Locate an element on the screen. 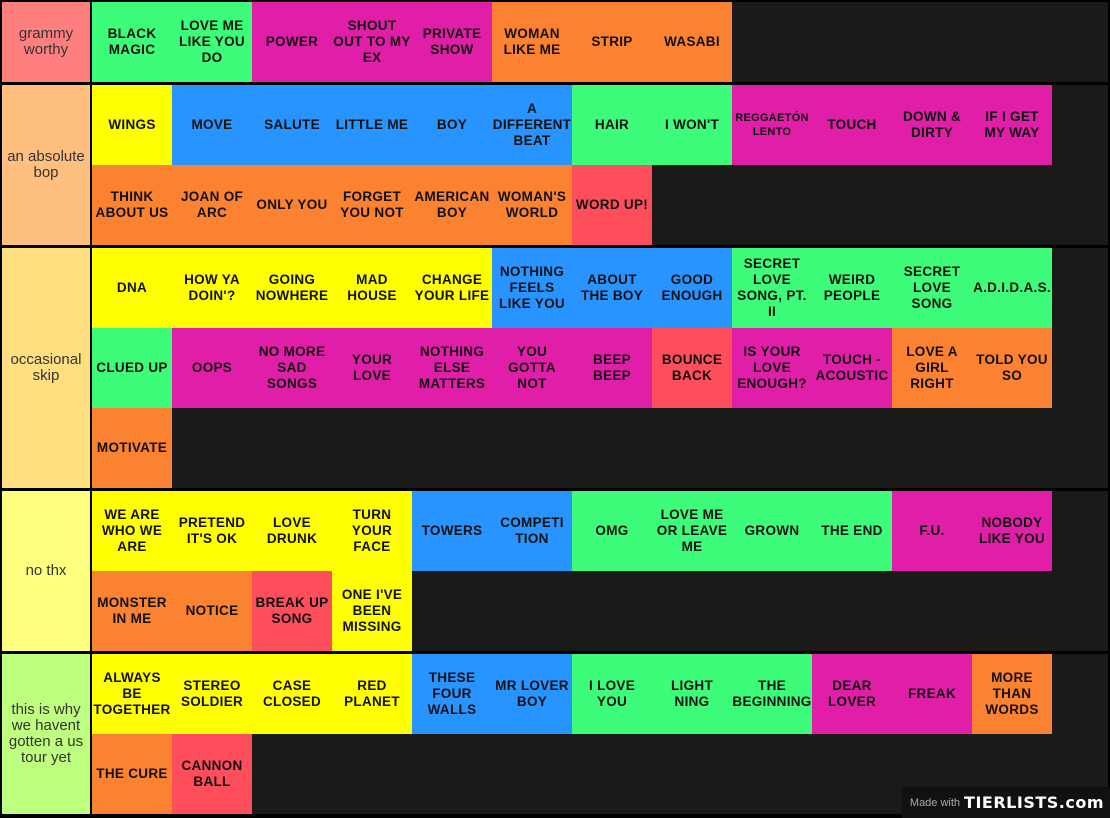 The width and height of the screenshot is (1110, 818). tier-item: WORD UP! is located at coordinates (612, 205).